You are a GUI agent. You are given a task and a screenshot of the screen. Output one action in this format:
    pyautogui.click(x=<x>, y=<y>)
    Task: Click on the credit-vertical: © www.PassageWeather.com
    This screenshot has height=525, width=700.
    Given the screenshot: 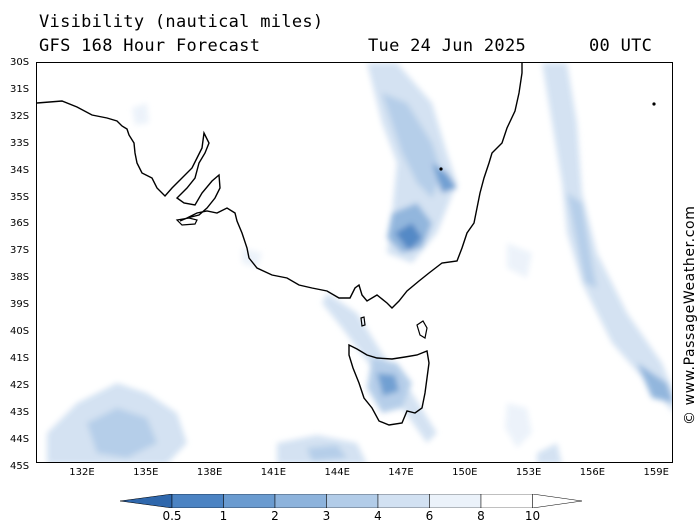 What is the action you would take?
    pyautogui.click(x=690, y=315)
    